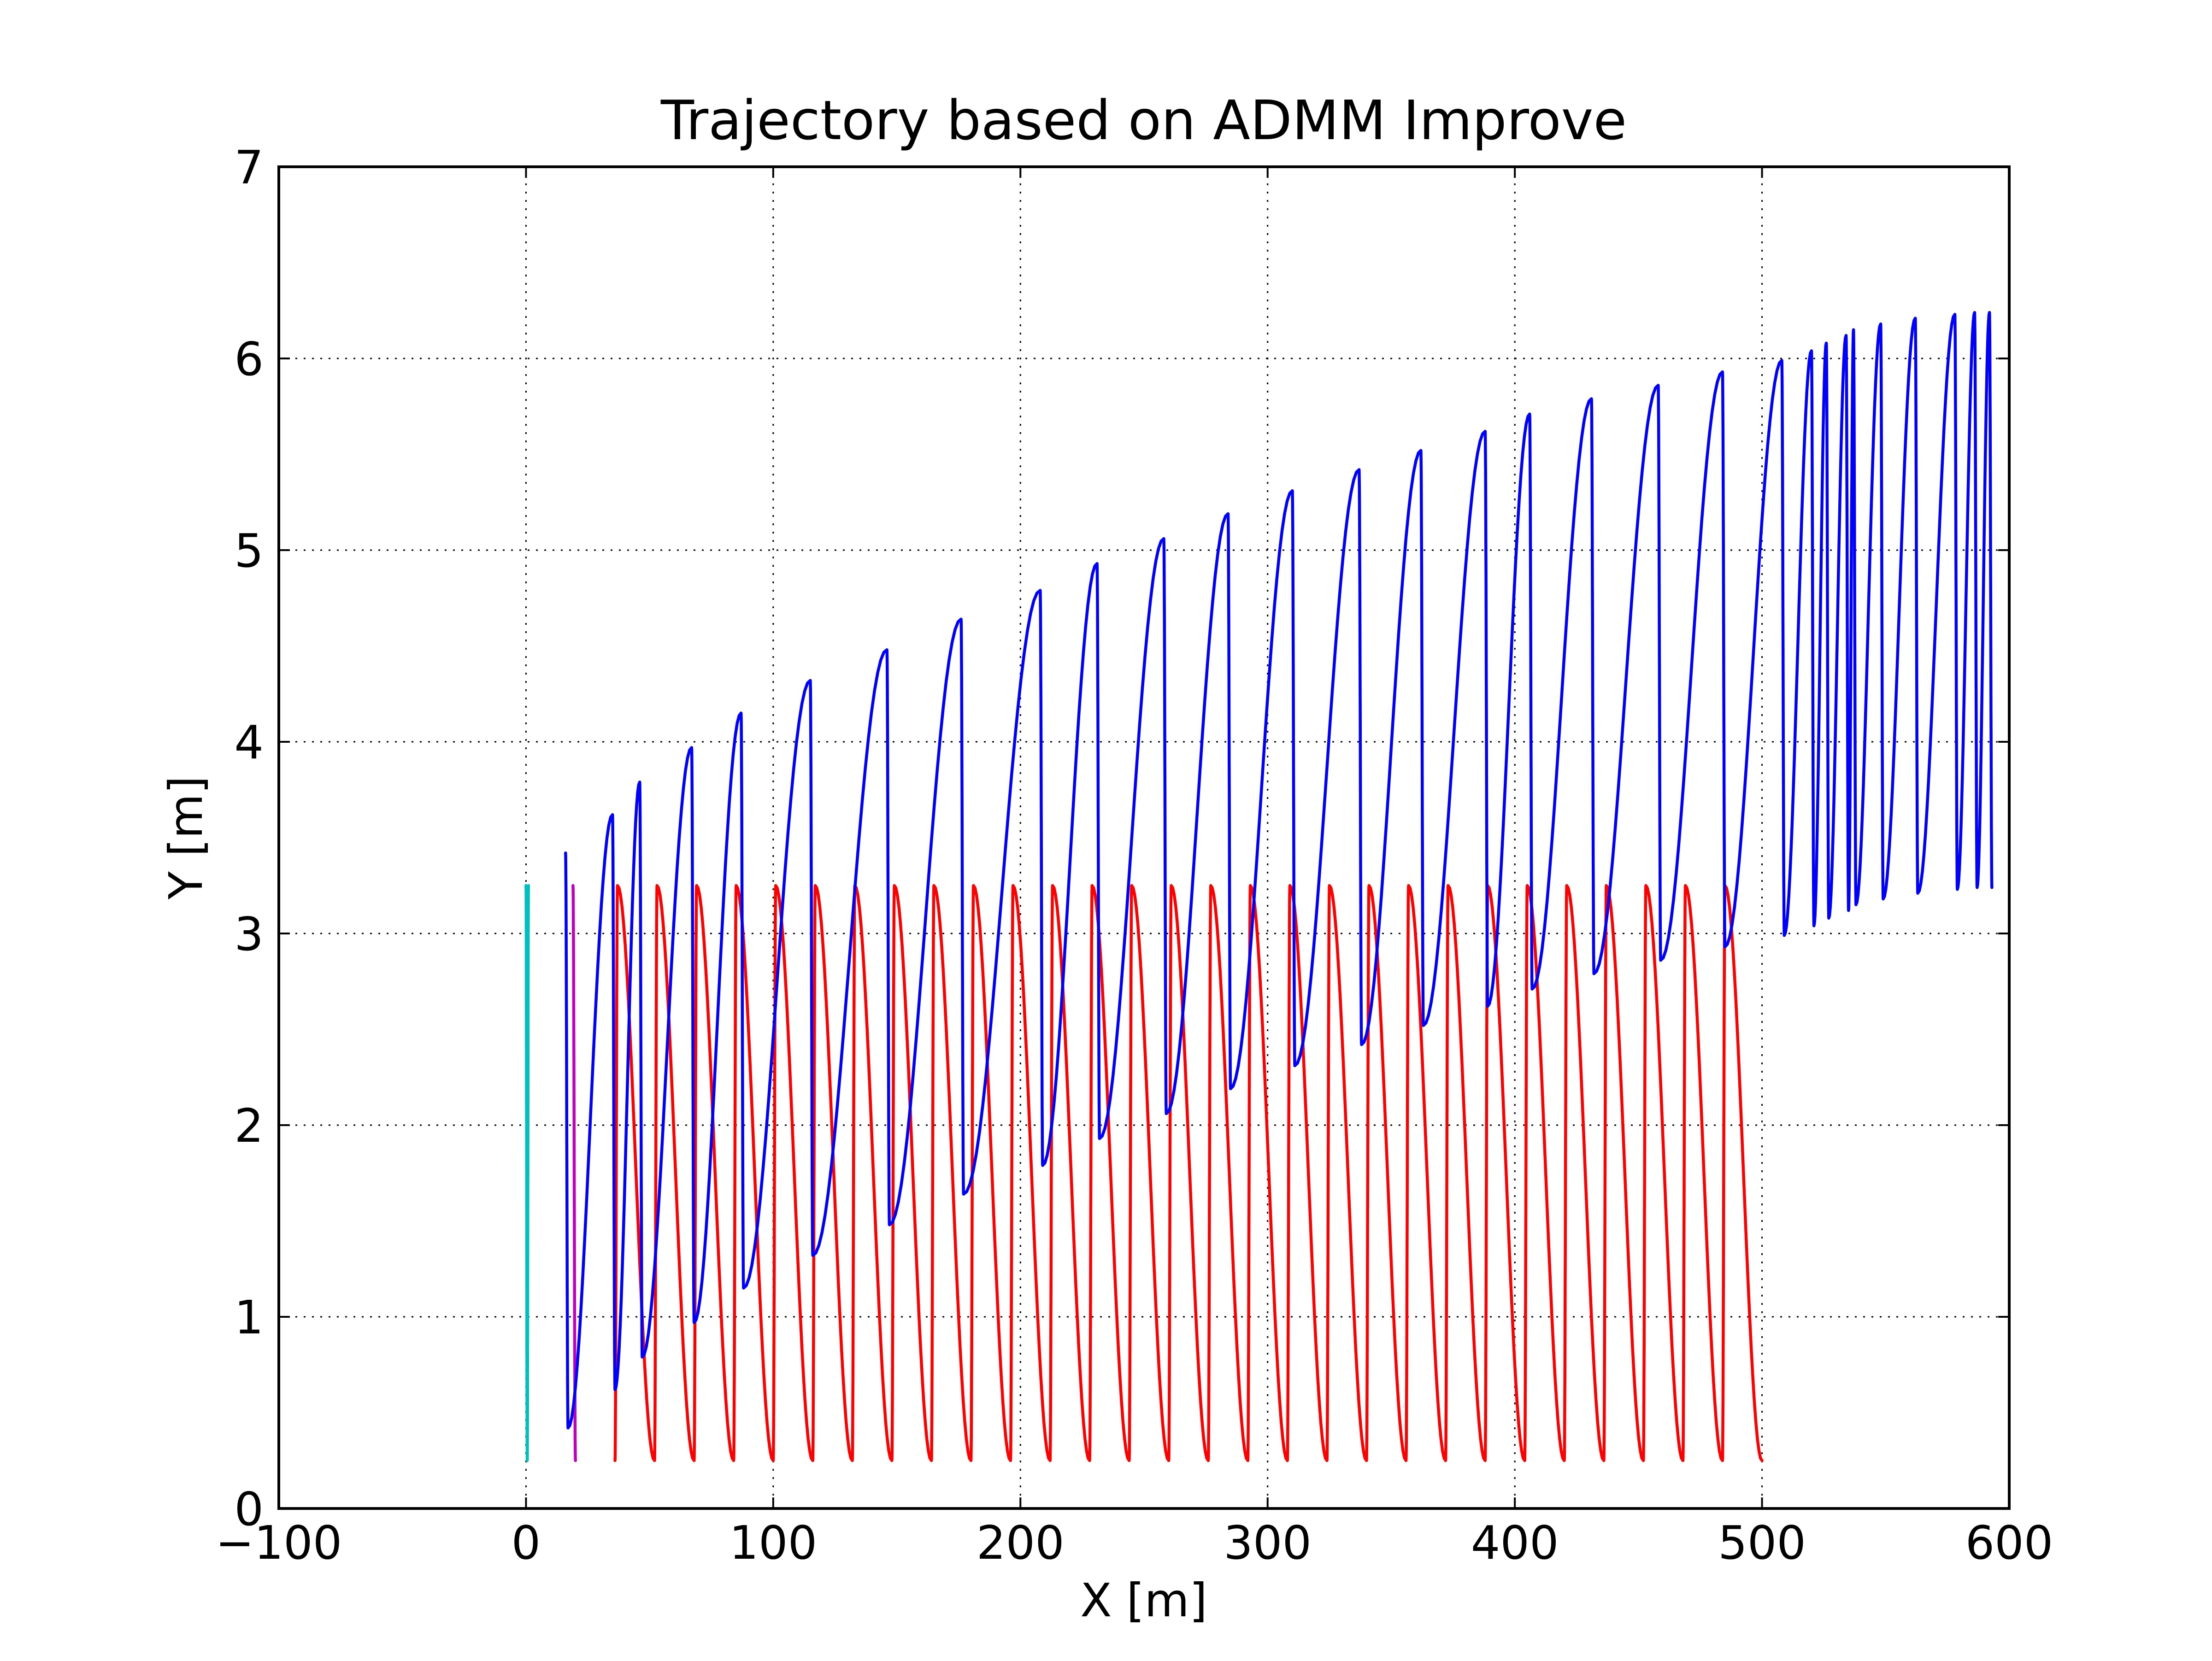 Image resolution: width=2212 pixels, height=1661 pixels. What do you see at coordinates (1515, 1543) in the screenshot?
I see `x-tick-label: 400` at bounding box center [1515, 1543].